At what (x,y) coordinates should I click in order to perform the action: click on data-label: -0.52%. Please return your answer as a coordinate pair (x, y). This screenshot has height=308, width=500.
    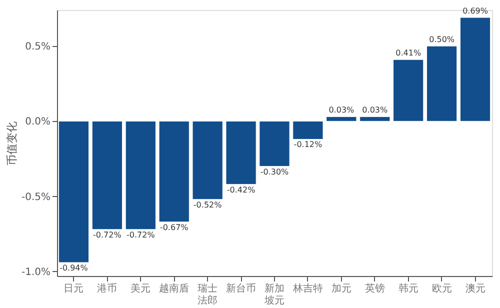
    Looking at the image, I should click on (207, 205).